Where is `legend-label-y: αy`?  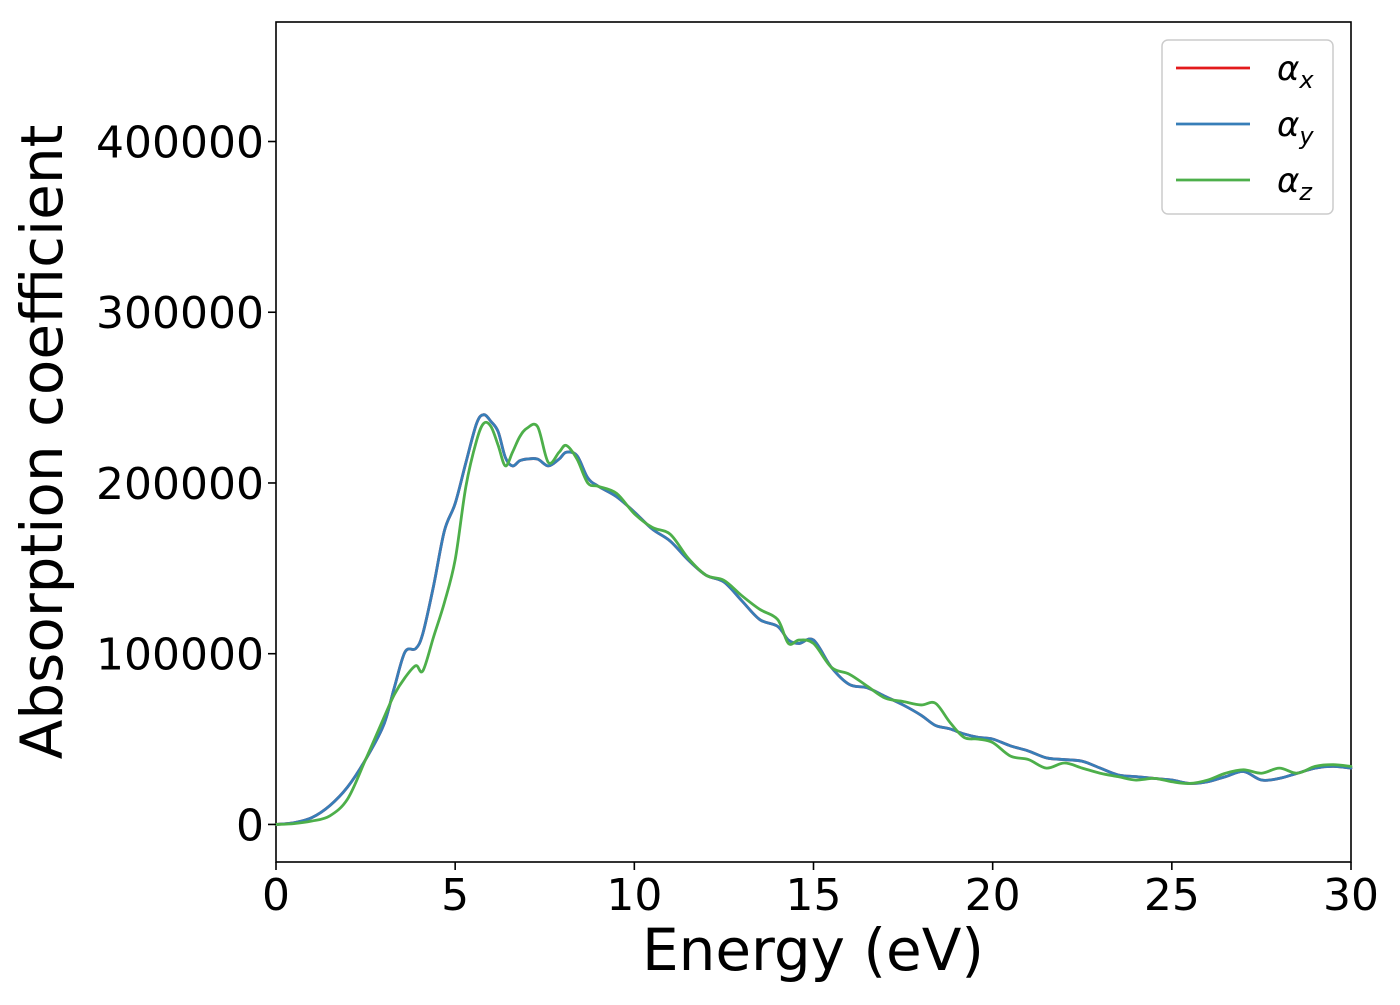
legend-label-y: αy is located at coordinates (1295, 127).